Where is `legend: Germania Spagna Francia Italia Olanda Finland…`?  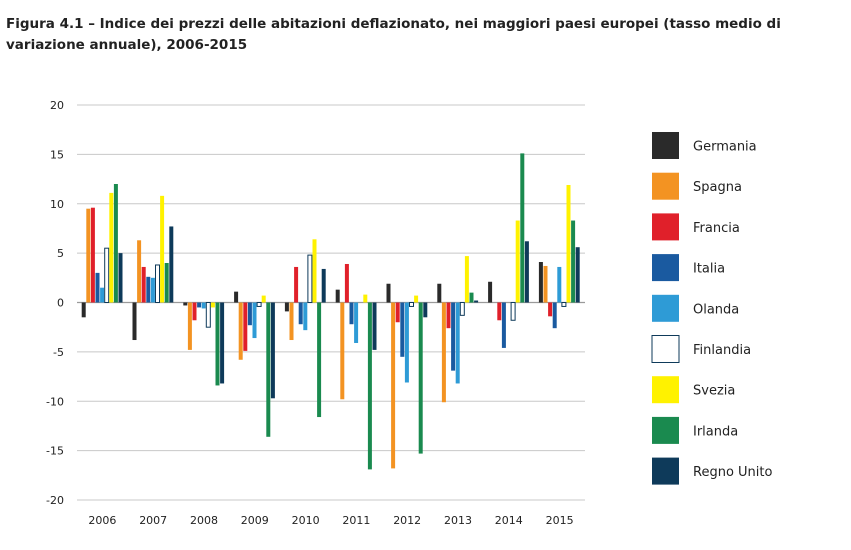 legend: Germania Spagna Francia Italia Olanda Finland… is located at coordinates (711, 308).